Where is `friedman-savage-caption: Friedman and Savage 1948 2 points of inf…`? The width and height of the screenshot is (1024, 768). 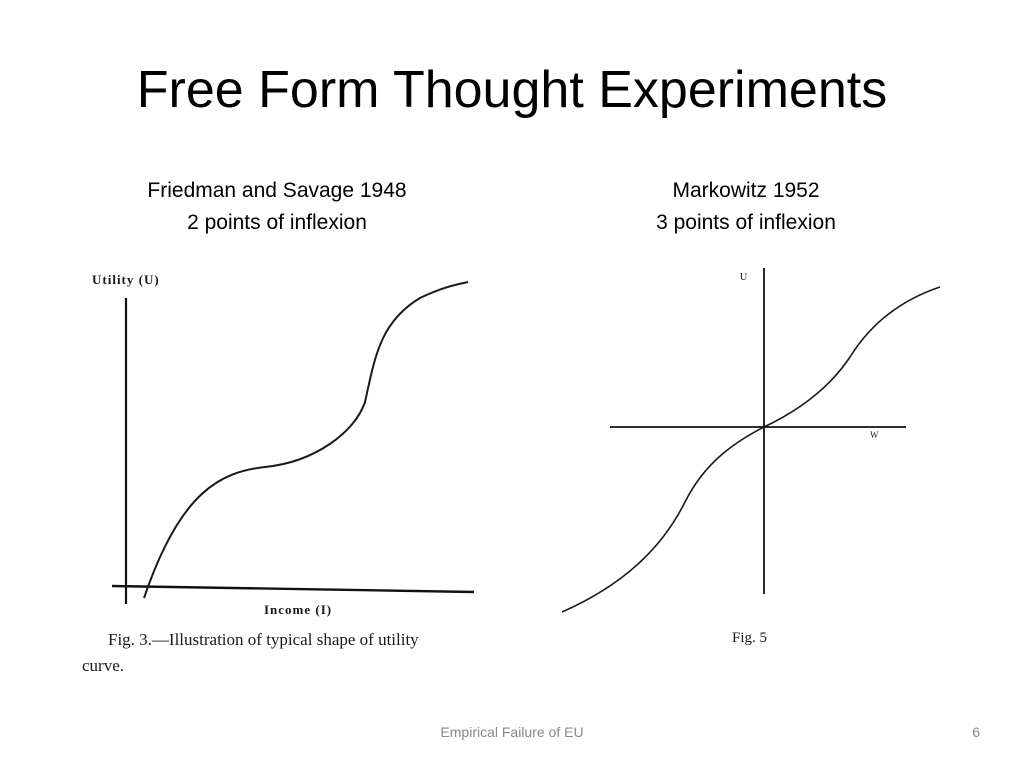
friedman-savage-caption: Friedman and Savage 1948 2 points of inf… is located at coordinates (277, 207).